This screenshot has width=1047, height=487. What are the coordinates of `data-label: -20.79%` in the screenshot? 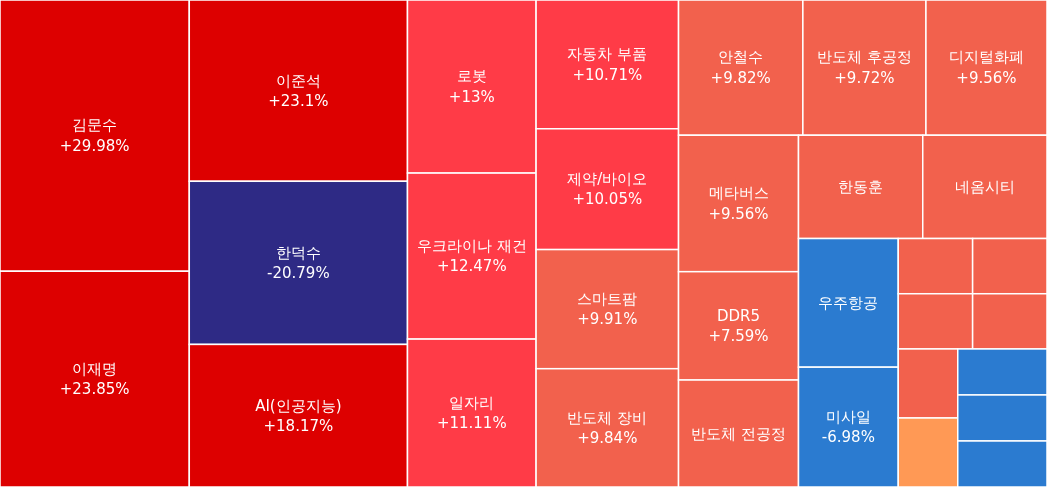 It's located at (298, 272).